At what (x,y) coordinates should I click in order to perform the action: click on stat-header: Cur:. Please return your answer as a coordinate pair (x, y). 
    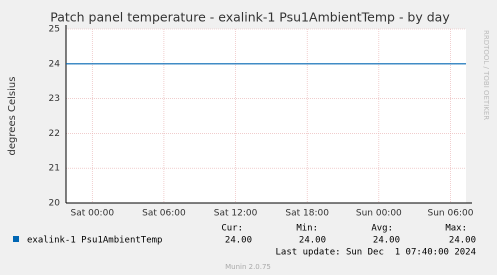
    Looking at the image, I should click on (232, 229).